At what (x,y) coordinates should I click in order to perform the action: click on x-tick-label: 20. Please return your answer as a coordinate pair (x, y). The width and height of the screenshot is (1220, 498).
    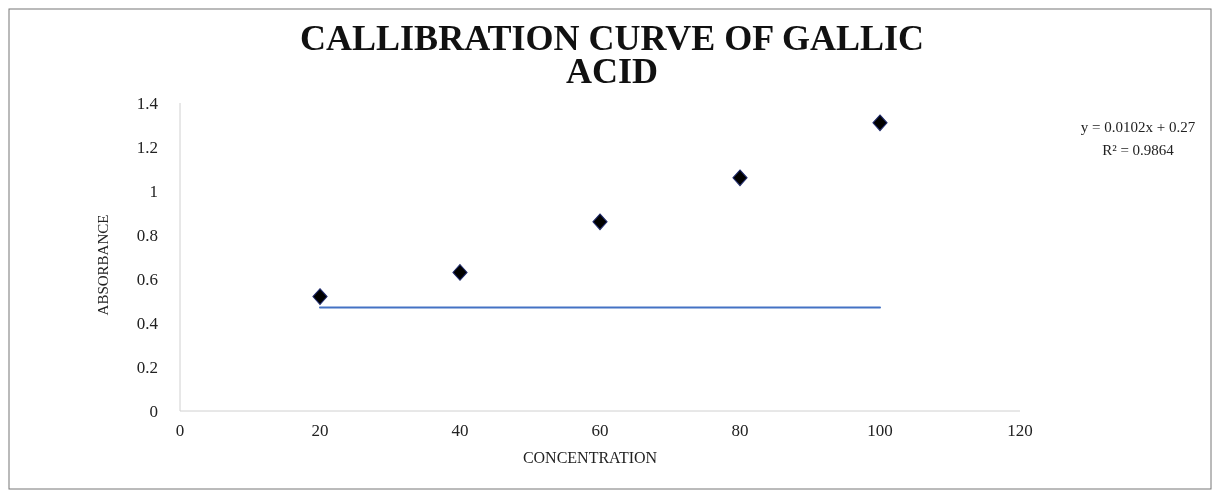
    Looking at the image, I should click on (320, 430).